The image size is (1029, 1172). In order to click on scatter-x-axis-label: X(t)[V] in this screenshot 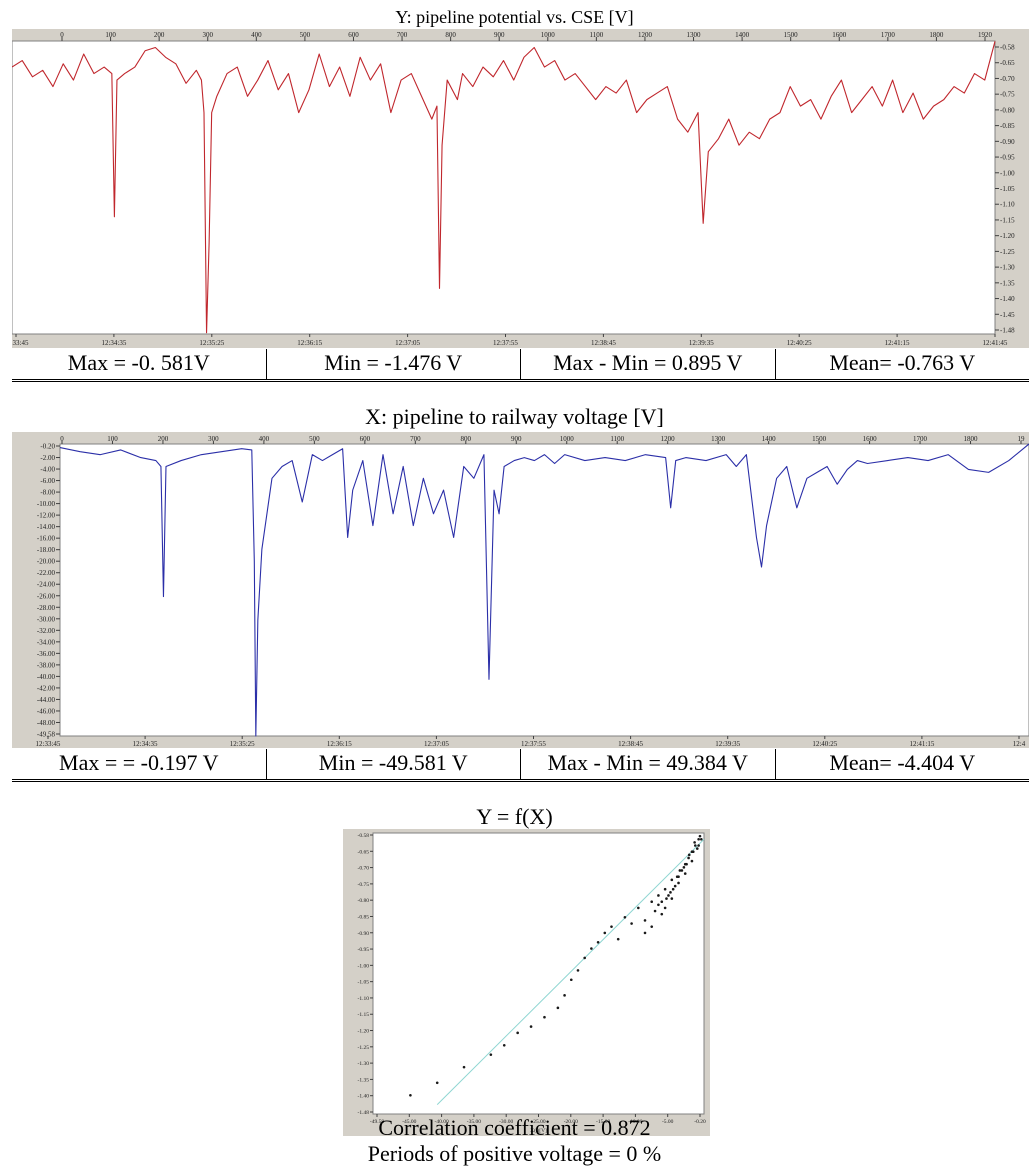, I will do `click(538, 1130)`.